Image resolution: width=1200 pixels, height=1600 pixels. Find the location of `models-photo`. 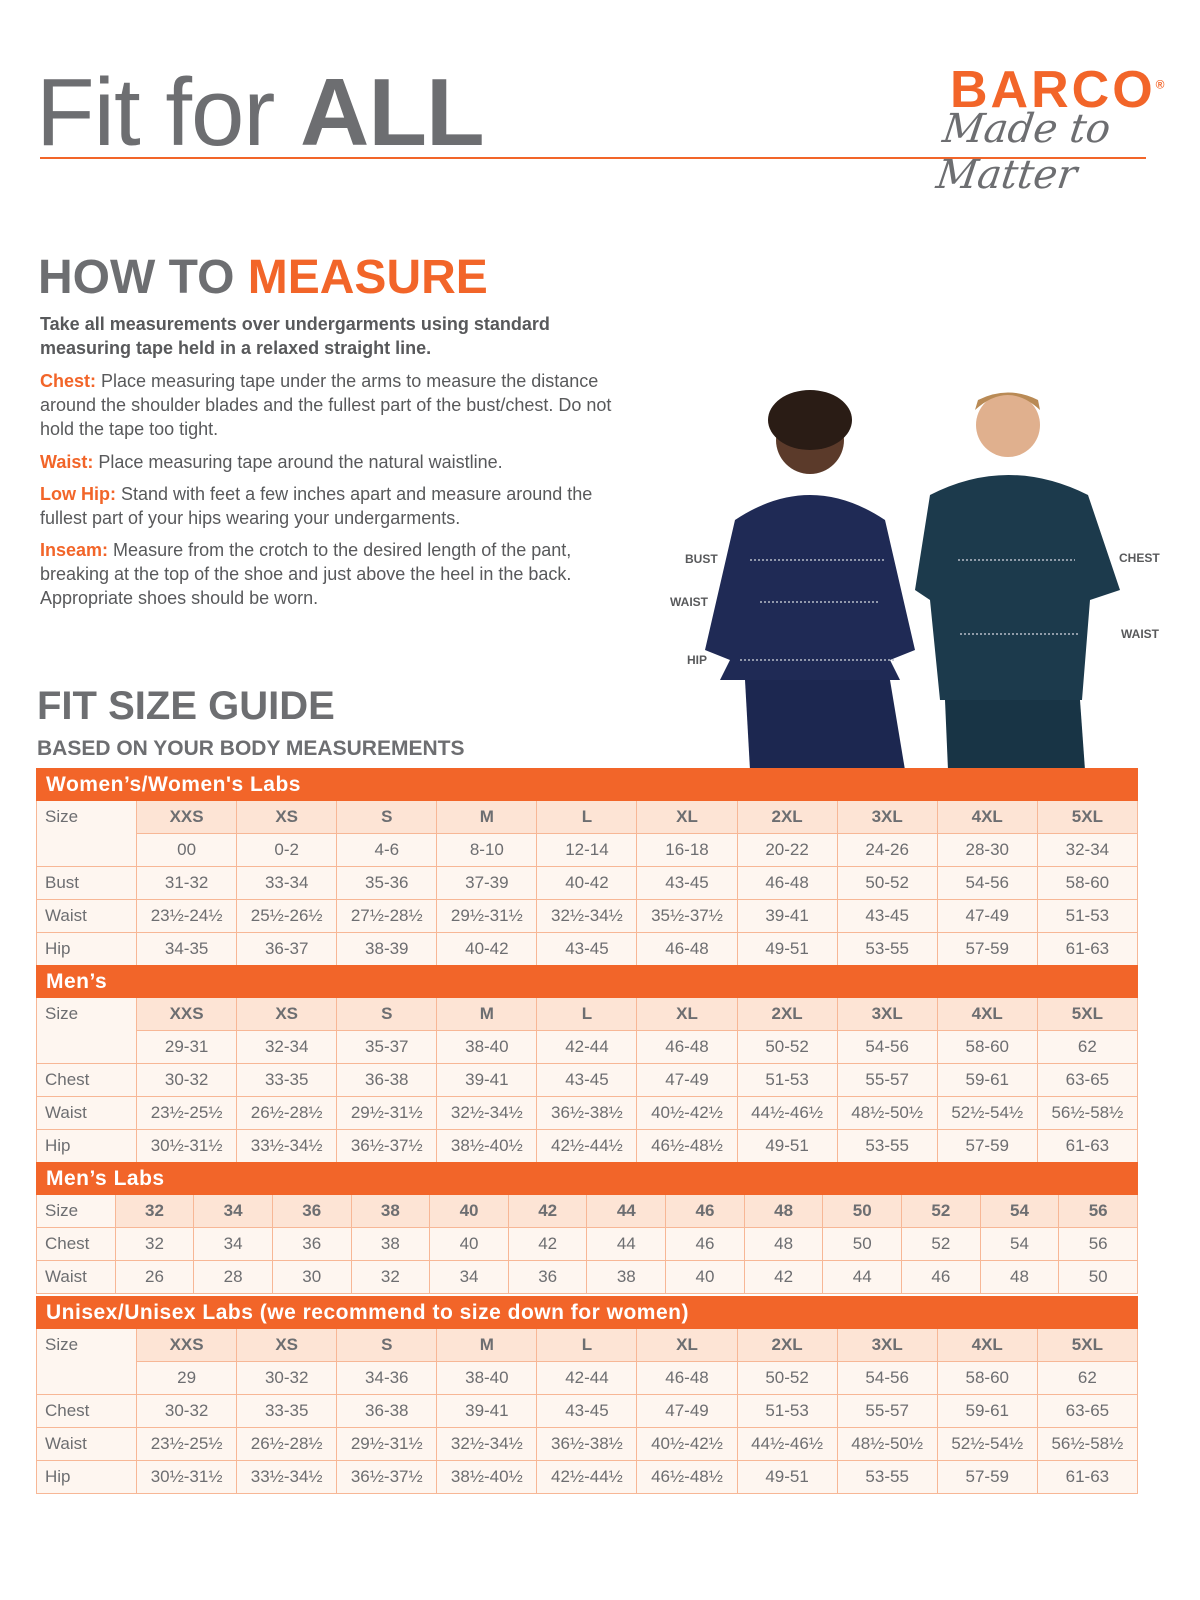

models-photo is located at coordinates (912, 580).